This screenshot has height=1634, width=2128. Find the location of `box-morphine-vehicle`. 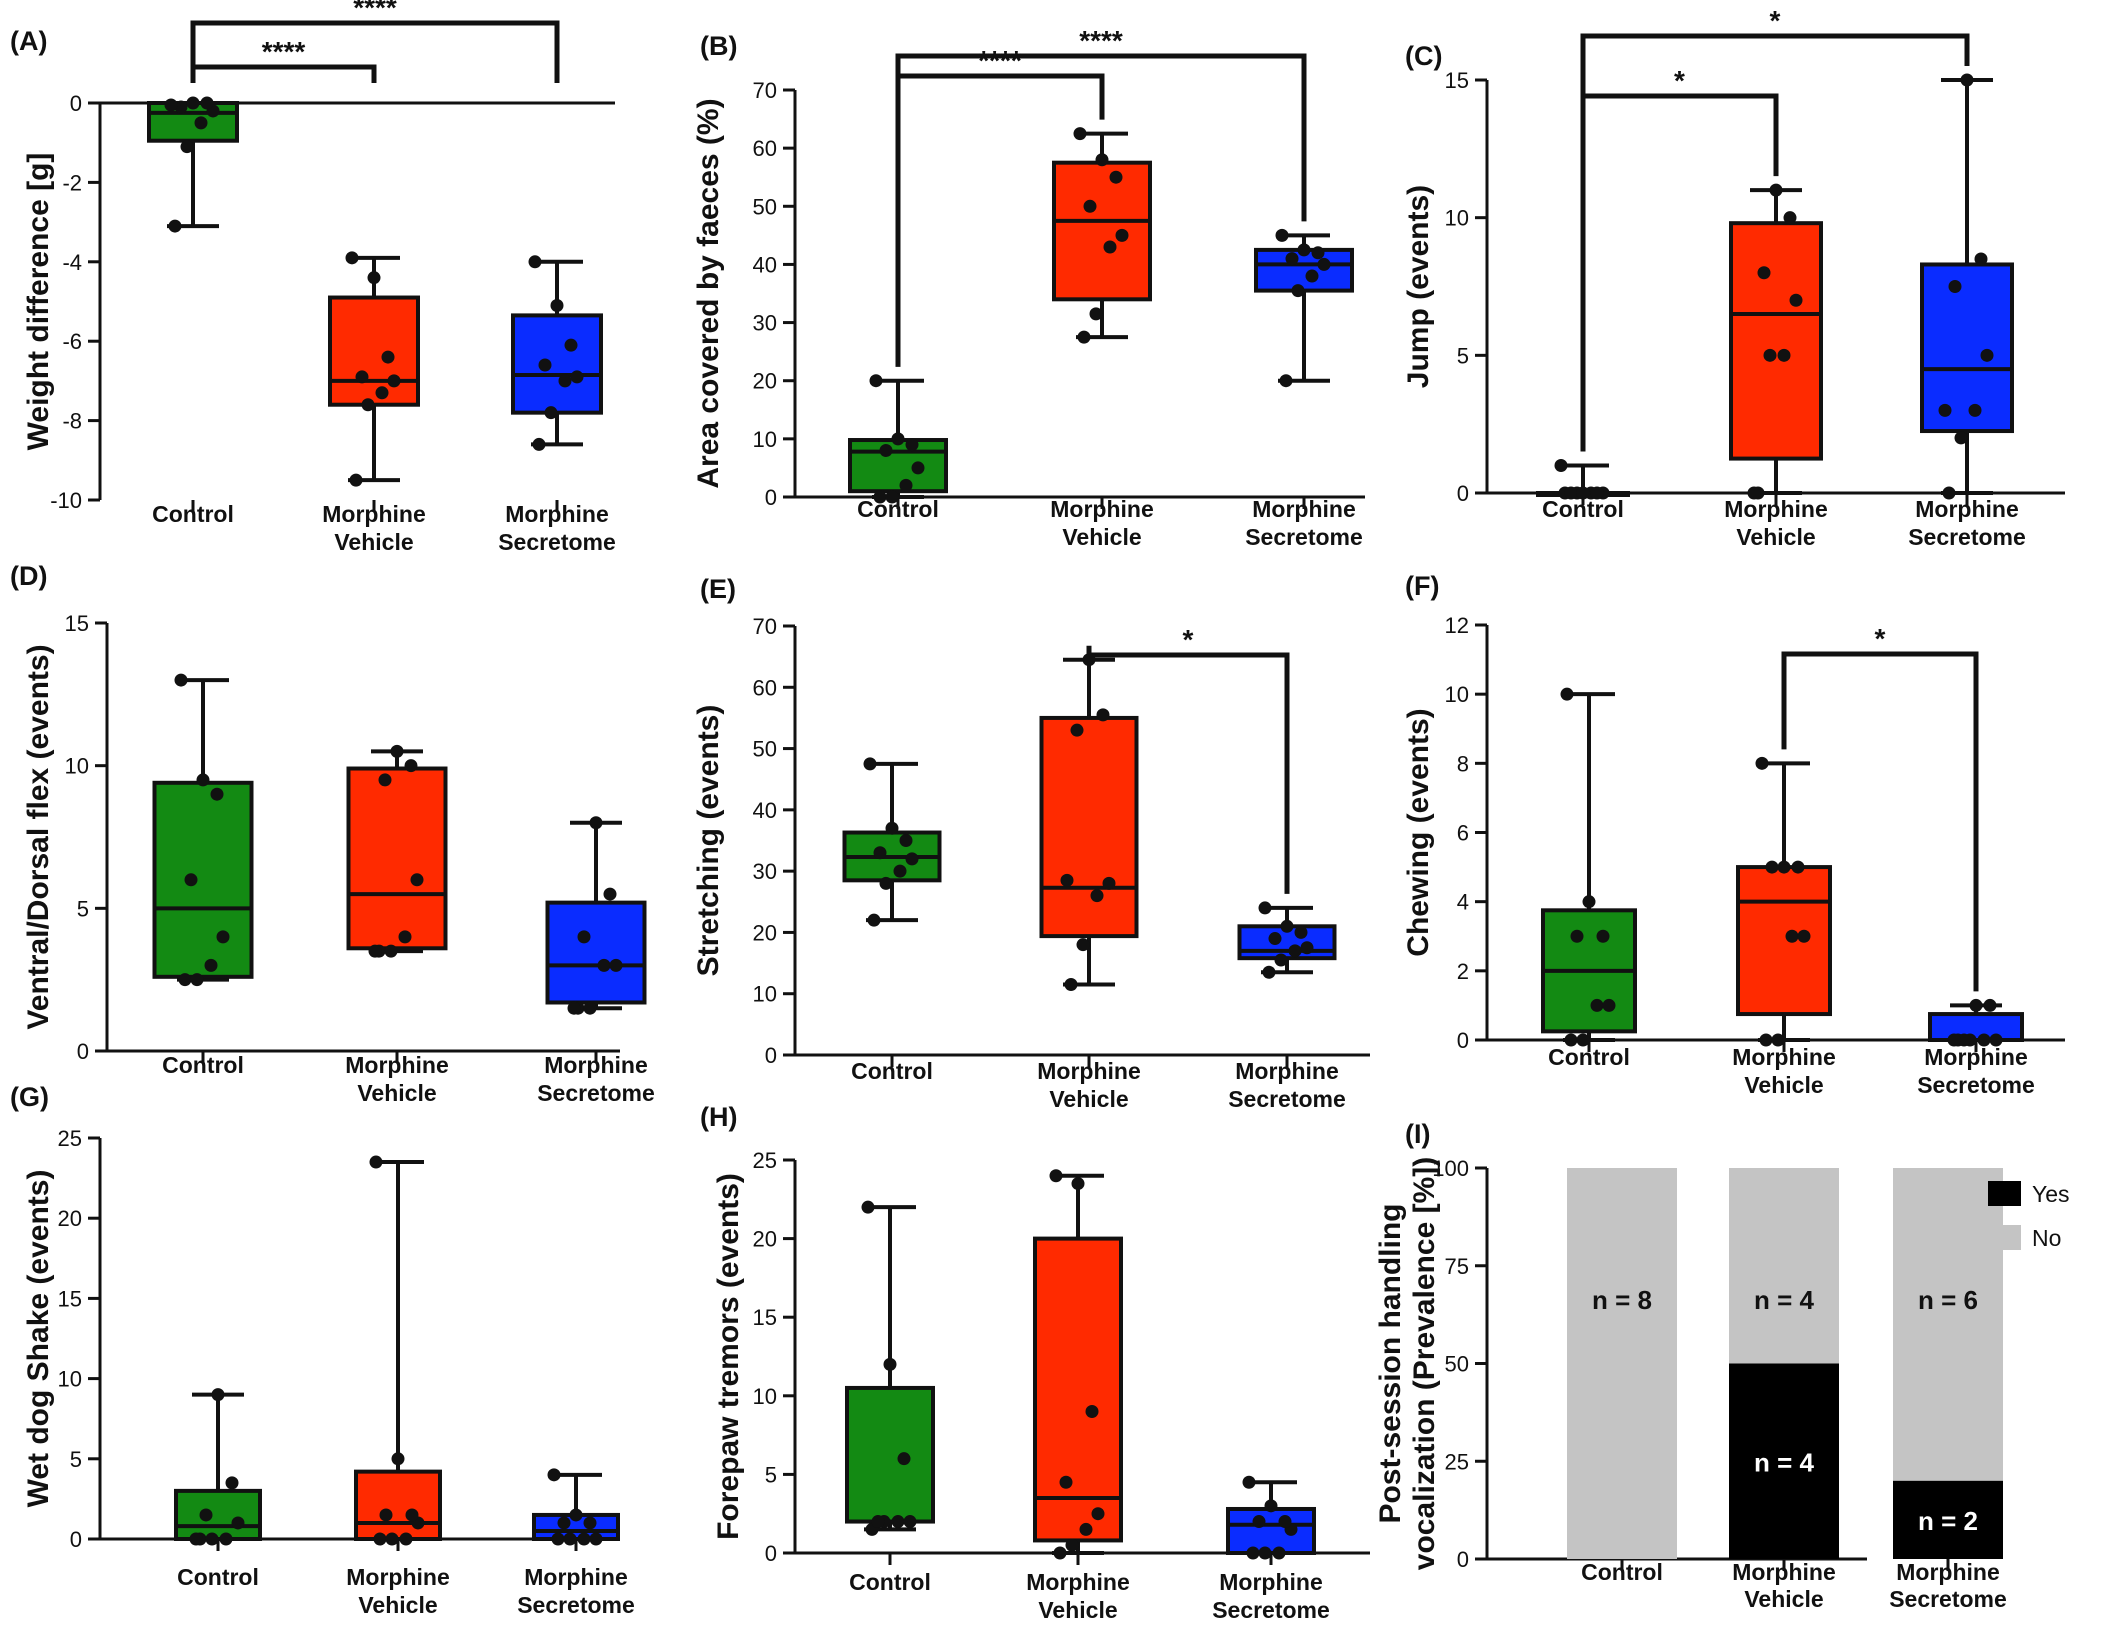

box-morphine-vehicle is located at coordinates (1776, 341).